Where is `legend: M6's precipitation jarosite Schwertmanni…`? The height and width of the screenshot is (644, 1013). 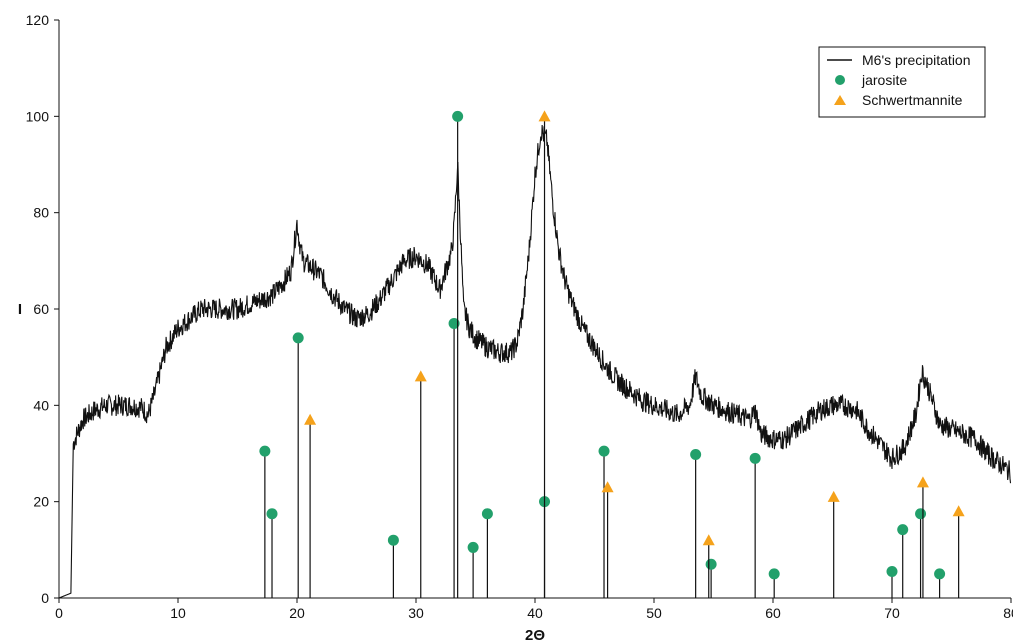 legend: M6's precipitation jarosite Schwertmanni… is located at coordinates (902, 82).